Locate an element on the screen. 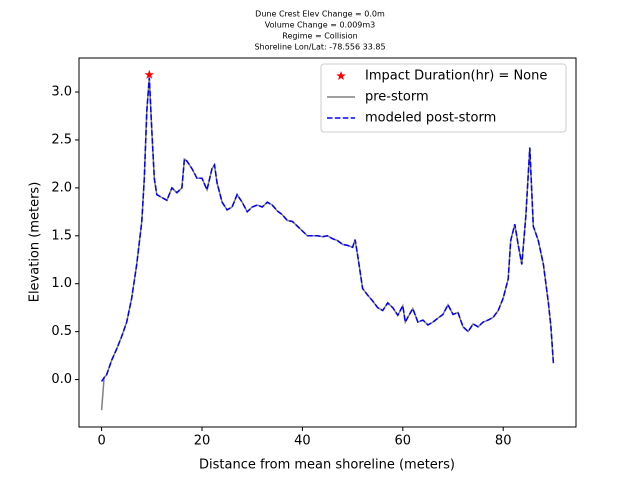 The image size is (640, 480). chart-title: Dune Crest Elev Change = 0.0m is located at coordinates (320, 14).